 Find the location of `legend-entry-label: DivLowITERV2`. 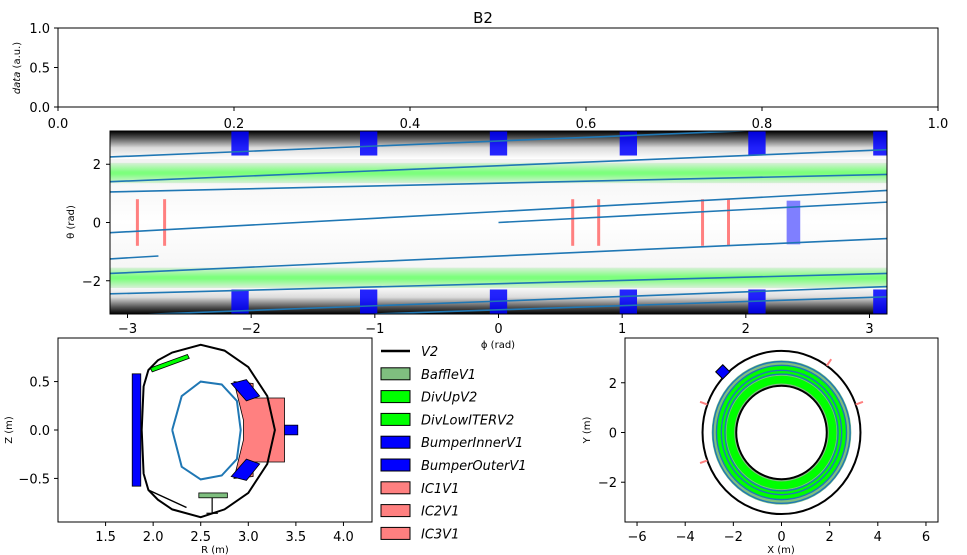

legend-entry-label: DivLowITERV2 is located at coordinates (467, 420).